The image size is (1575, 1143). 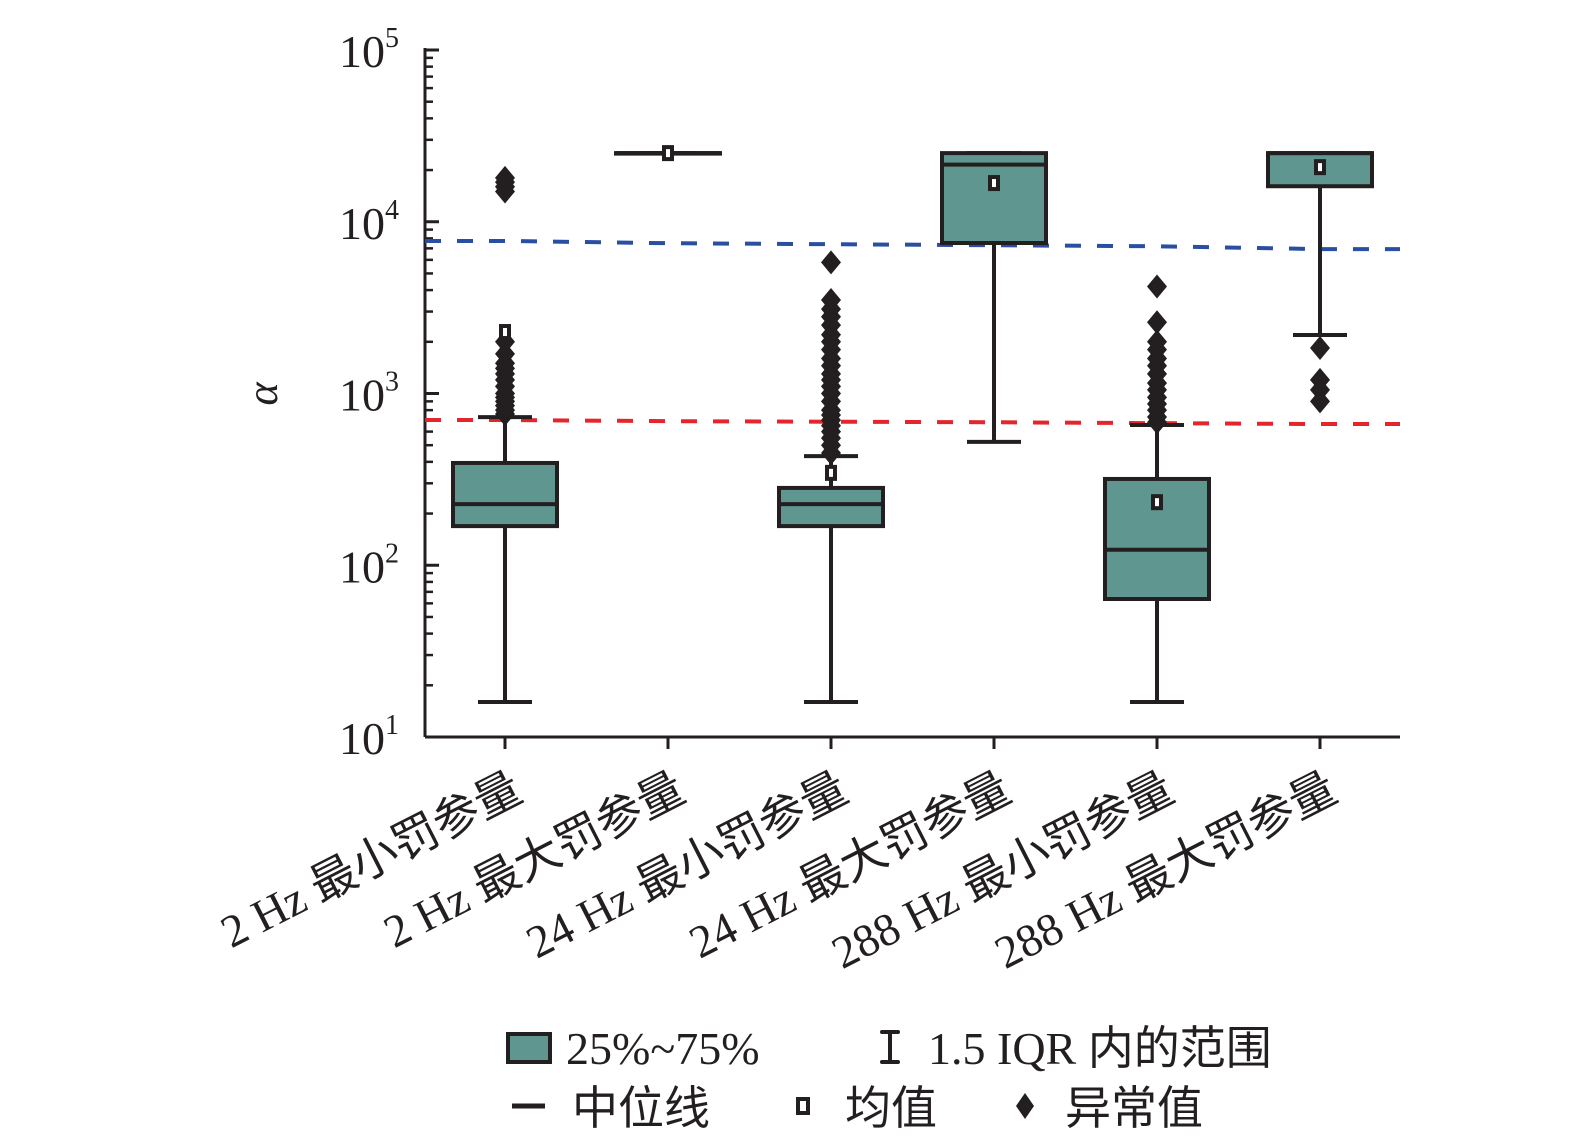 I want to click on y-tick-exponent: 5, so click(x=392, y=38).